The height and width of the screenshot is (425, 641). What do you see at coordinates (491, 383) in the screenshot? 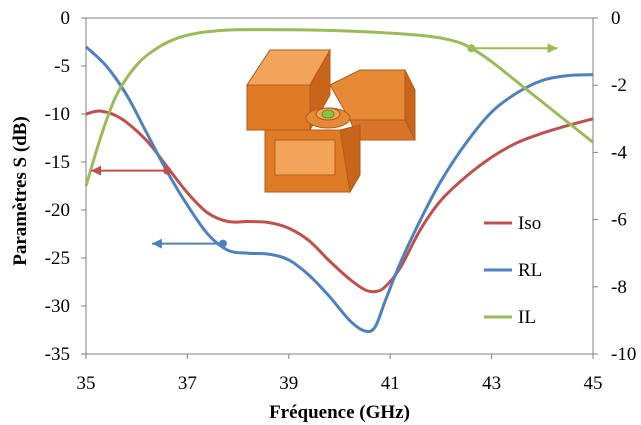
I see `x-tick-label: 43` at bounding box center [491, 383].